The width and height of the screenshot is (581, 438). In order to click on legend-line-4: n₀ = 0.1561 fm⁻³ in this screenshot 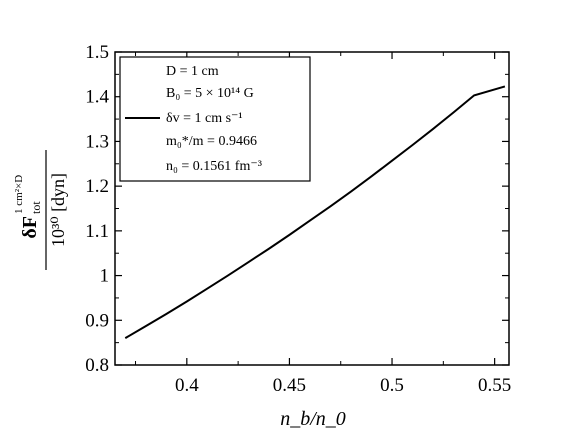, I will do `click(214, 166)`.